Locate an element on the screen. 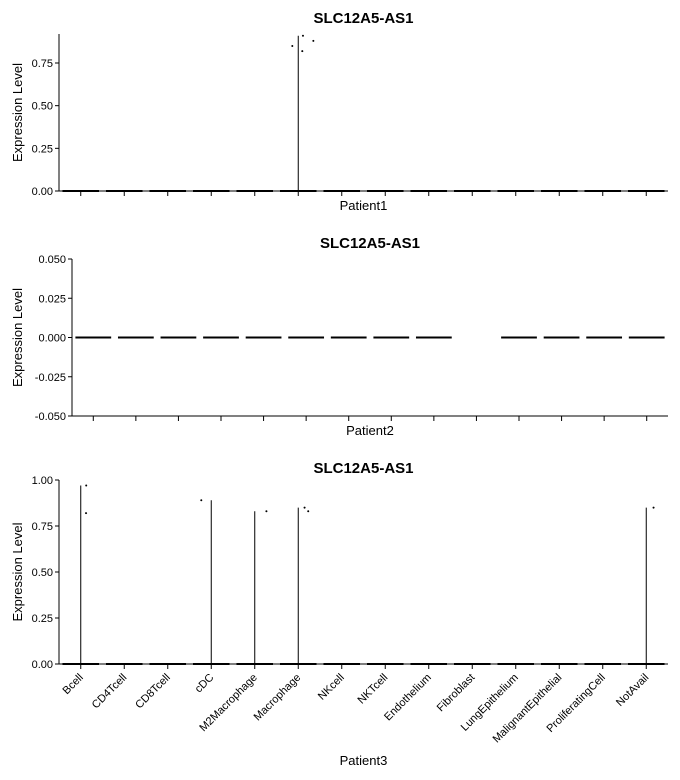  x-tick-label: Macrophage is located at coordinates (278, 698).